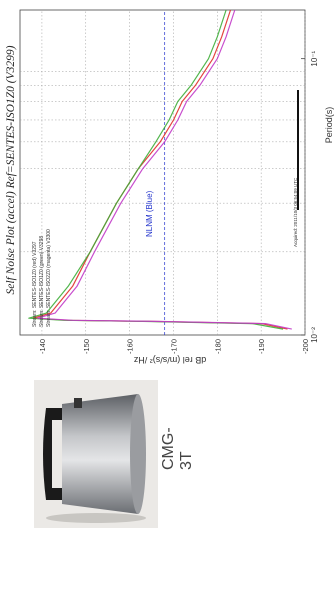 This screenshot has width=335, height=605. I want to click on y-tick-label: -150, so click(86, 346).